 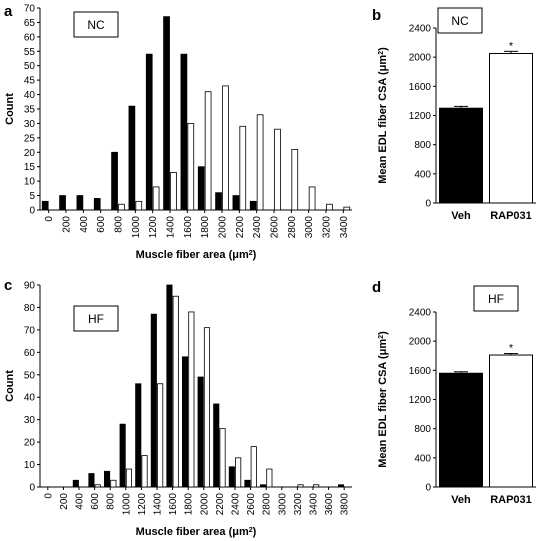 What do you see at coordinates (257, 227) in the screenshot?
I see `x-tick-label: 2400` at bounding box center [257, 227].